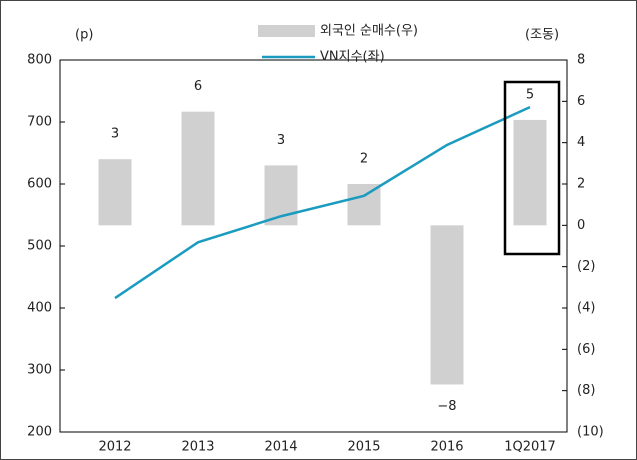  I want to click on y2-tick-label: 2, so click(581, 184).